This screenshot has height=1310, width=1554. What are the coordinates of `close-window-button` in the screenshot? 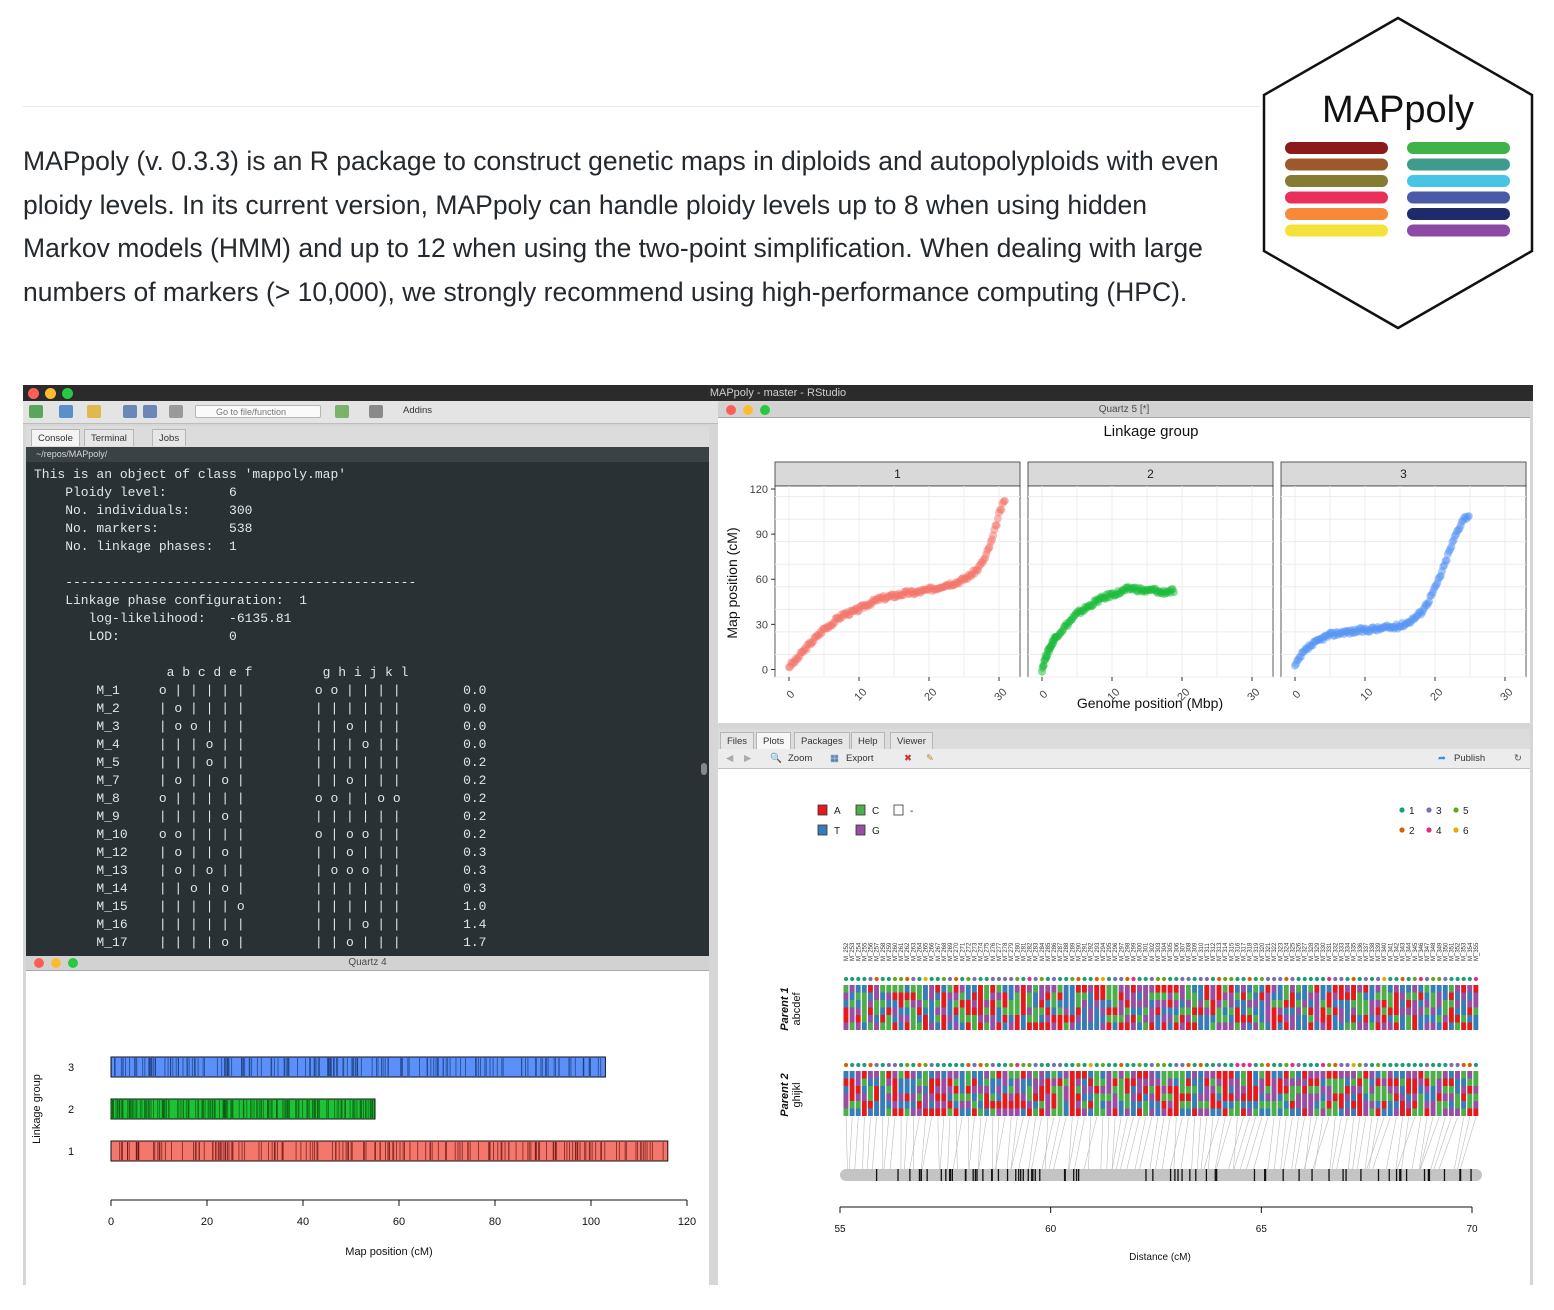 It's located at (33, 393).